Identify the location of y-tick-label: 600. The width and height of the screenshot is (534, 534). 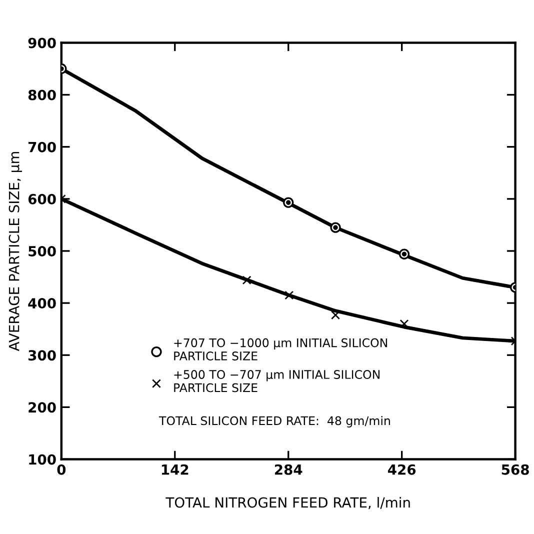
(42, 199).